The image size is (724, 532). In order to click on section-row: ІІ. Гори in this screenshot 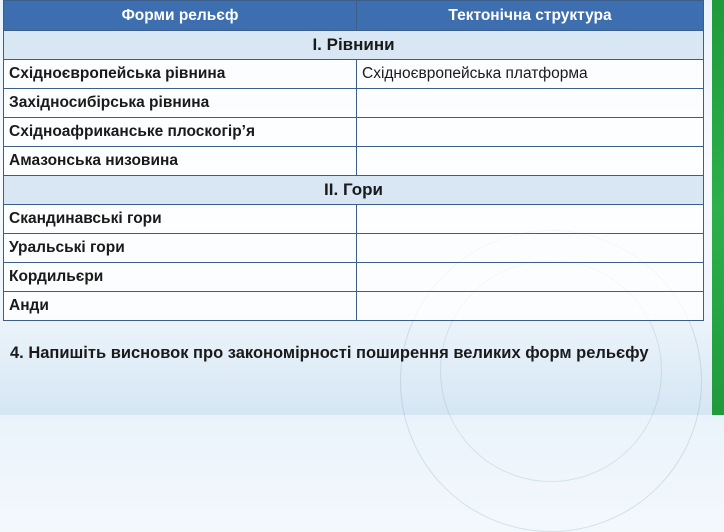, I will do `click(353, 190)`.